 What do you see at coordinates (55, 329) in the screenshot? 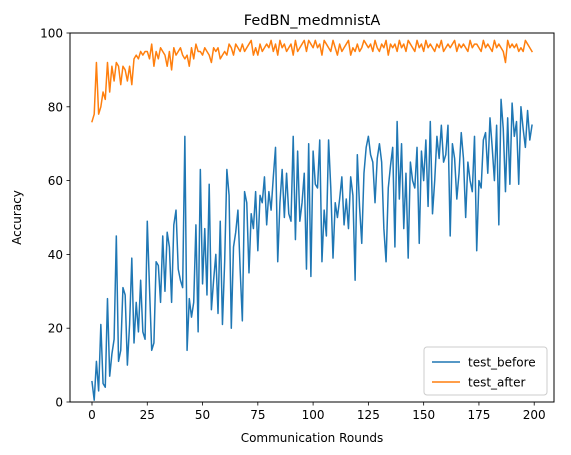
I see `y-tick-label: 20` at bounding box center [55, 329].